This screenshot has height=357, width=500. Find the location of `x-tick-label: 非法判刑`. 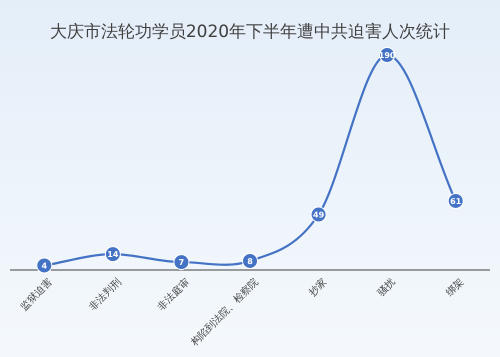

x-tick-label: 非法判刑 is located at coordinates (105, 294).